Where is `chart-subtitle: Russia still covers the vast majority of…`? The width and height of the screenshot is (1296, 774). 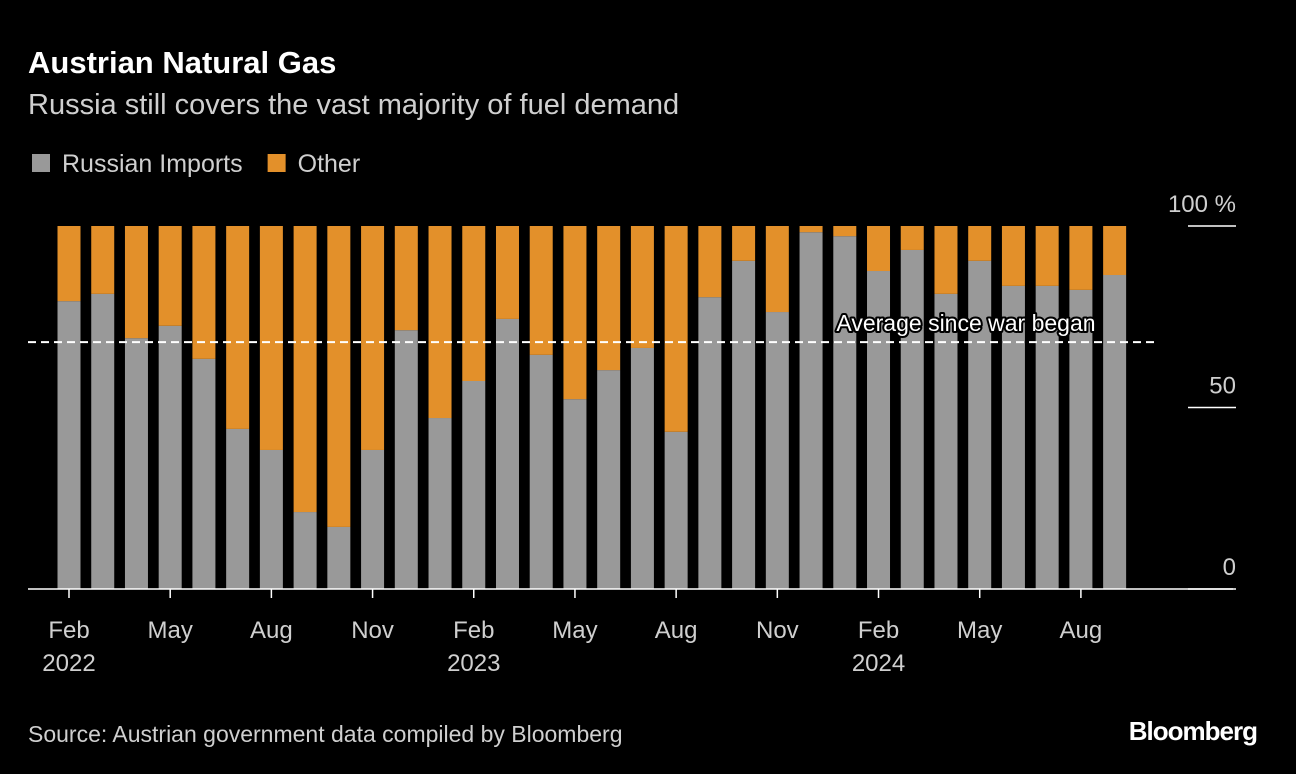
chart-subtitle: Russia still covers the vast majority of… is located at coordinates (353, 105).